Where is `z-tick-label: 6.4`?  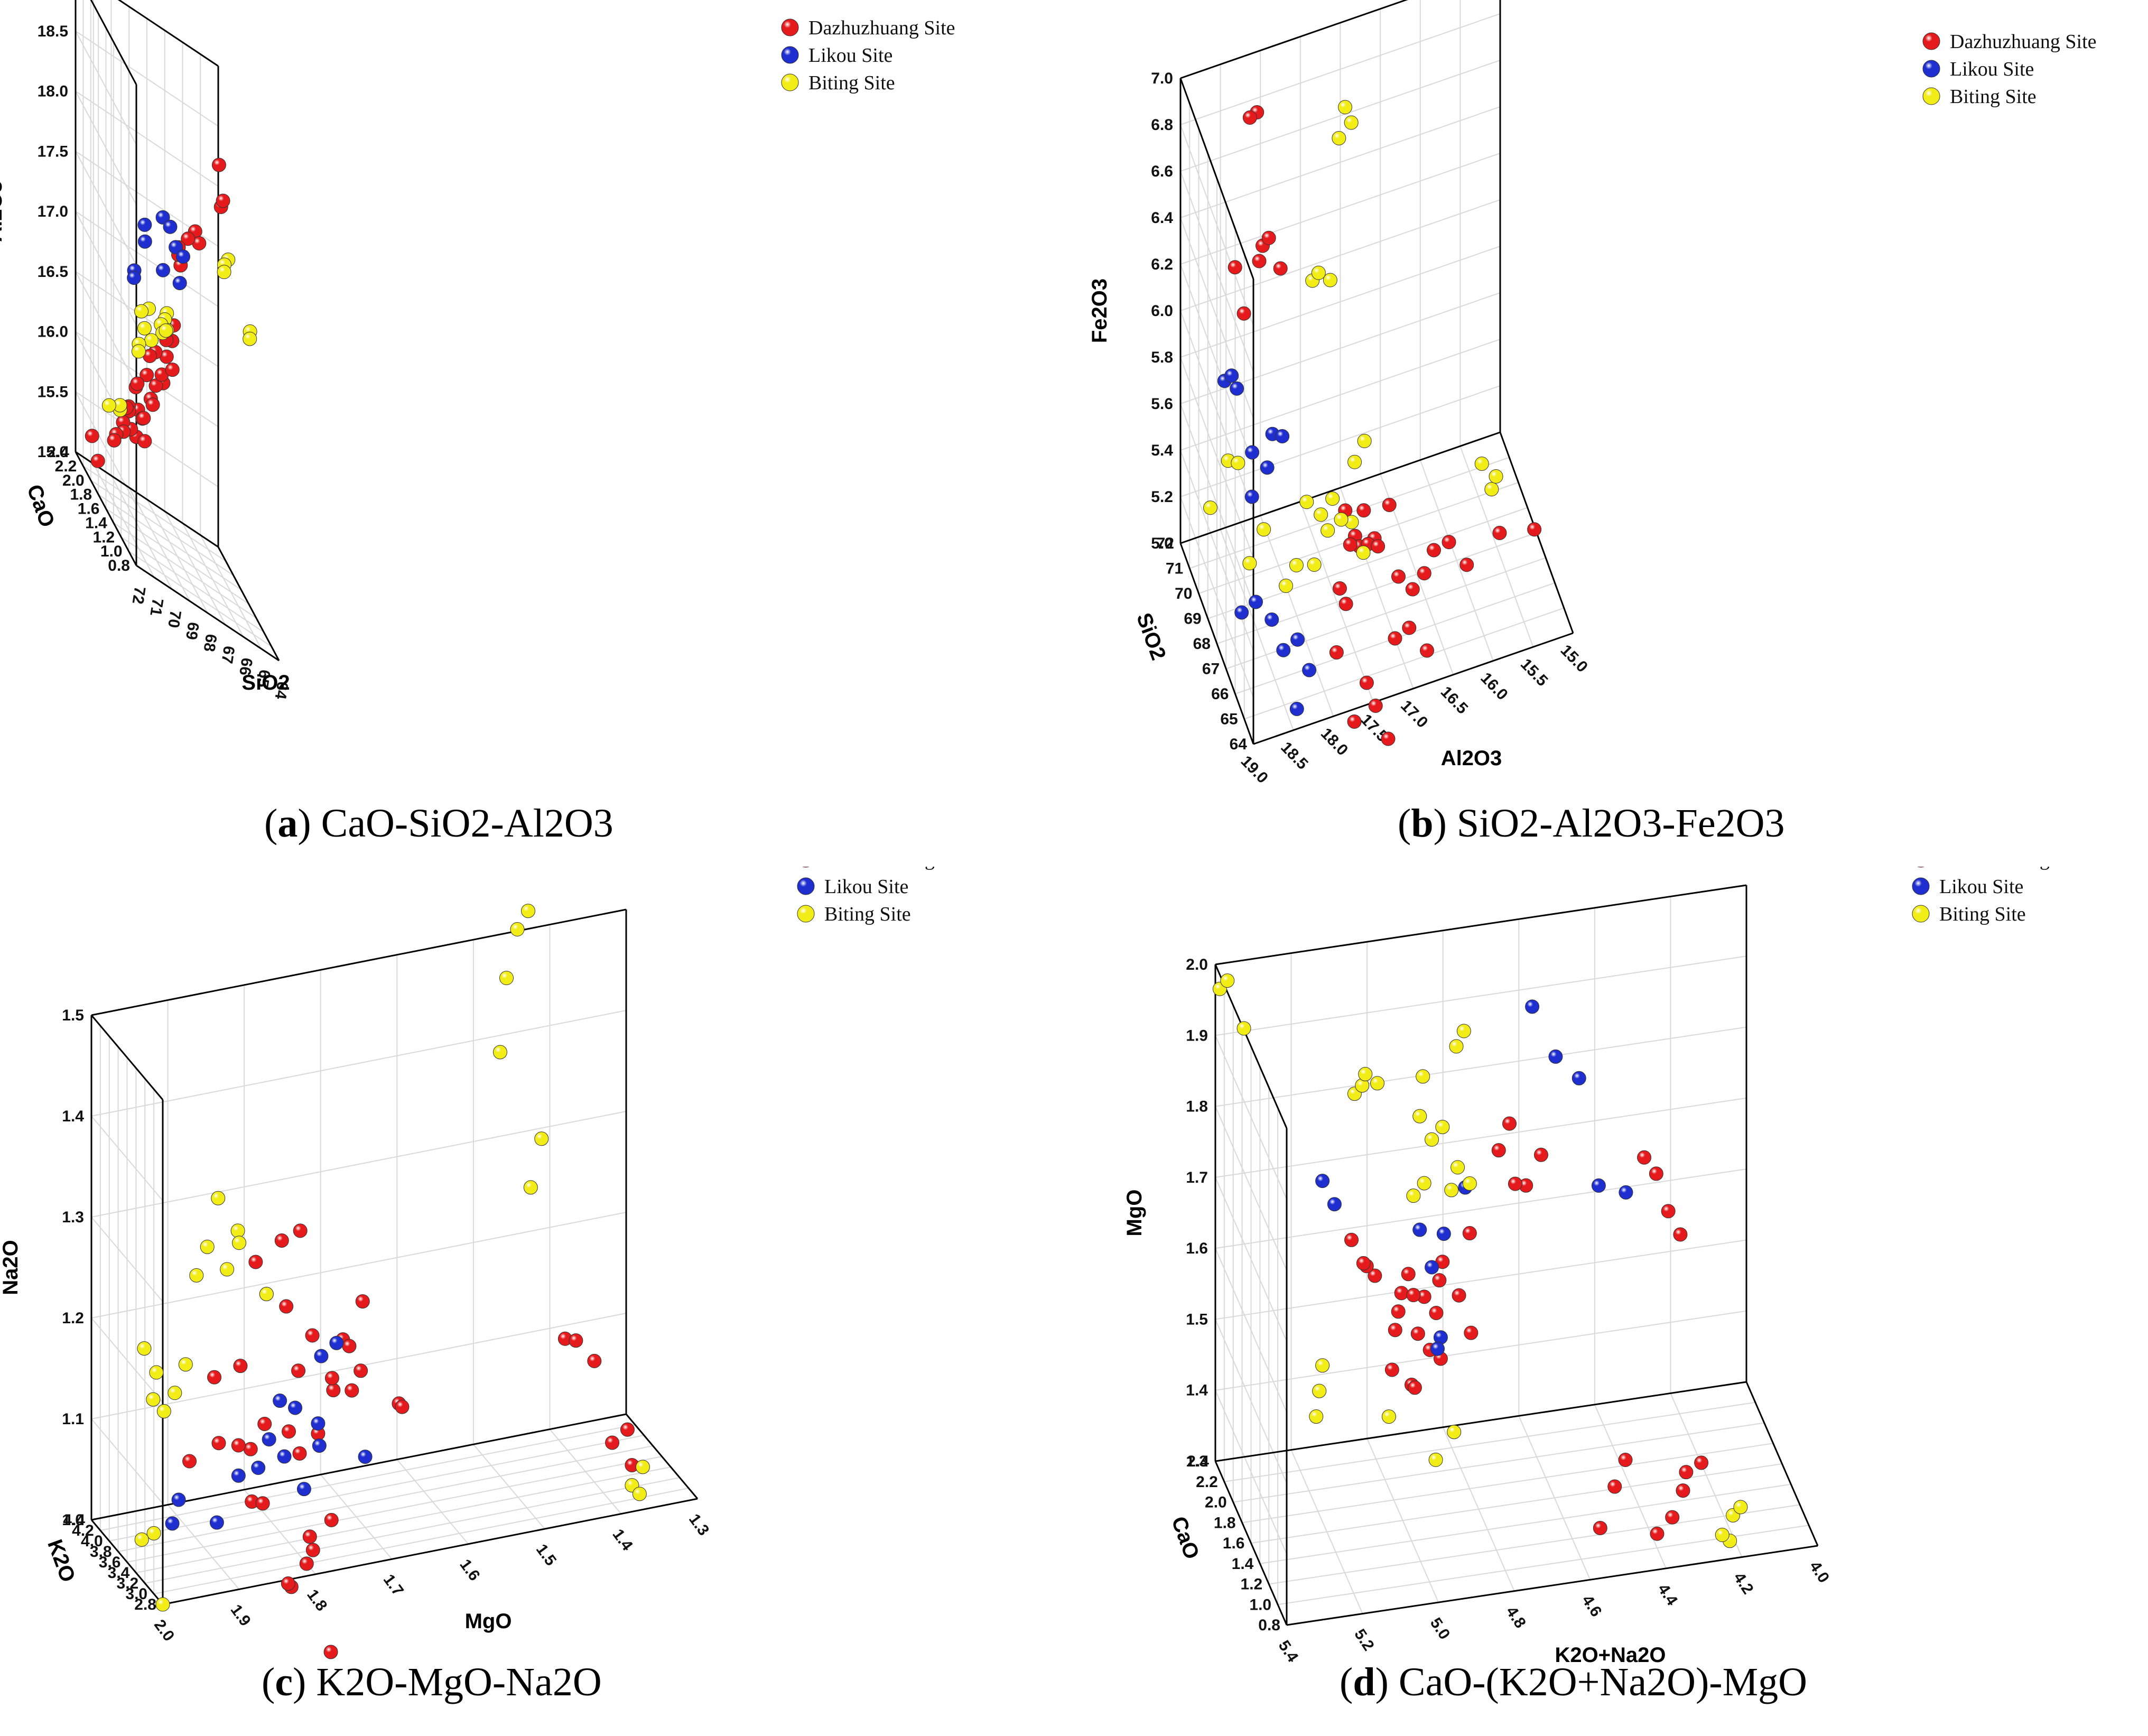
z-tick-label: 6.4 is located at coordinates (1162, 218).